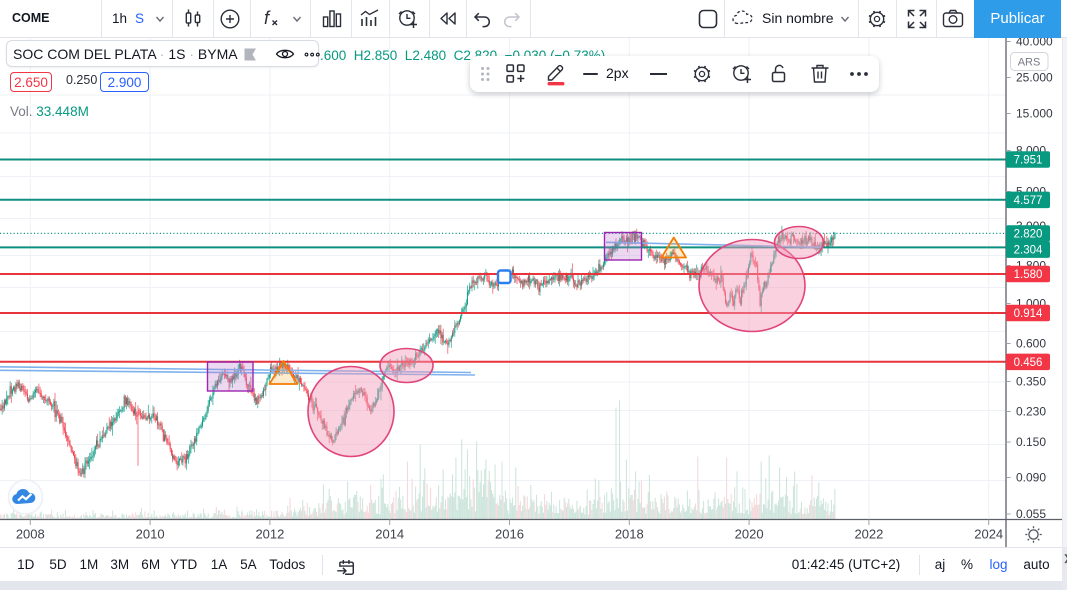 This screenshot has width=1067, height=590. Describe the element at coordinates (1031, 442) in the screenshot. I see `svg-text: 0.150` at that location.